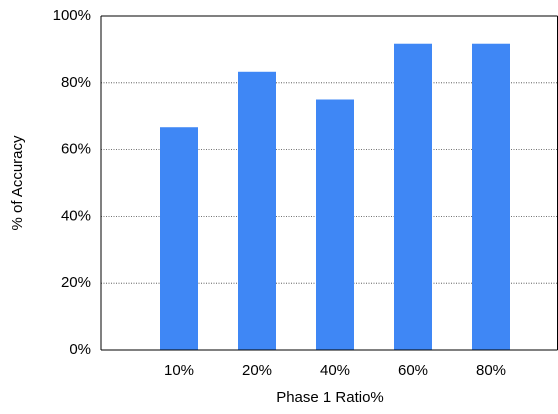  What do you see at coordinates (17, 183) in the screenshot?
I see `y-axis-label: % of Accuracy` at bounding box center [17, 183].